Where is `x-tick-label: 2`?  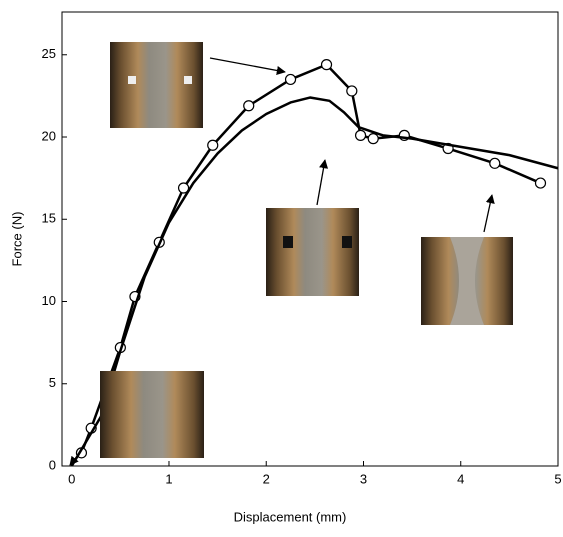 x-tick-label: 2 is located at coordinates (266, 478).